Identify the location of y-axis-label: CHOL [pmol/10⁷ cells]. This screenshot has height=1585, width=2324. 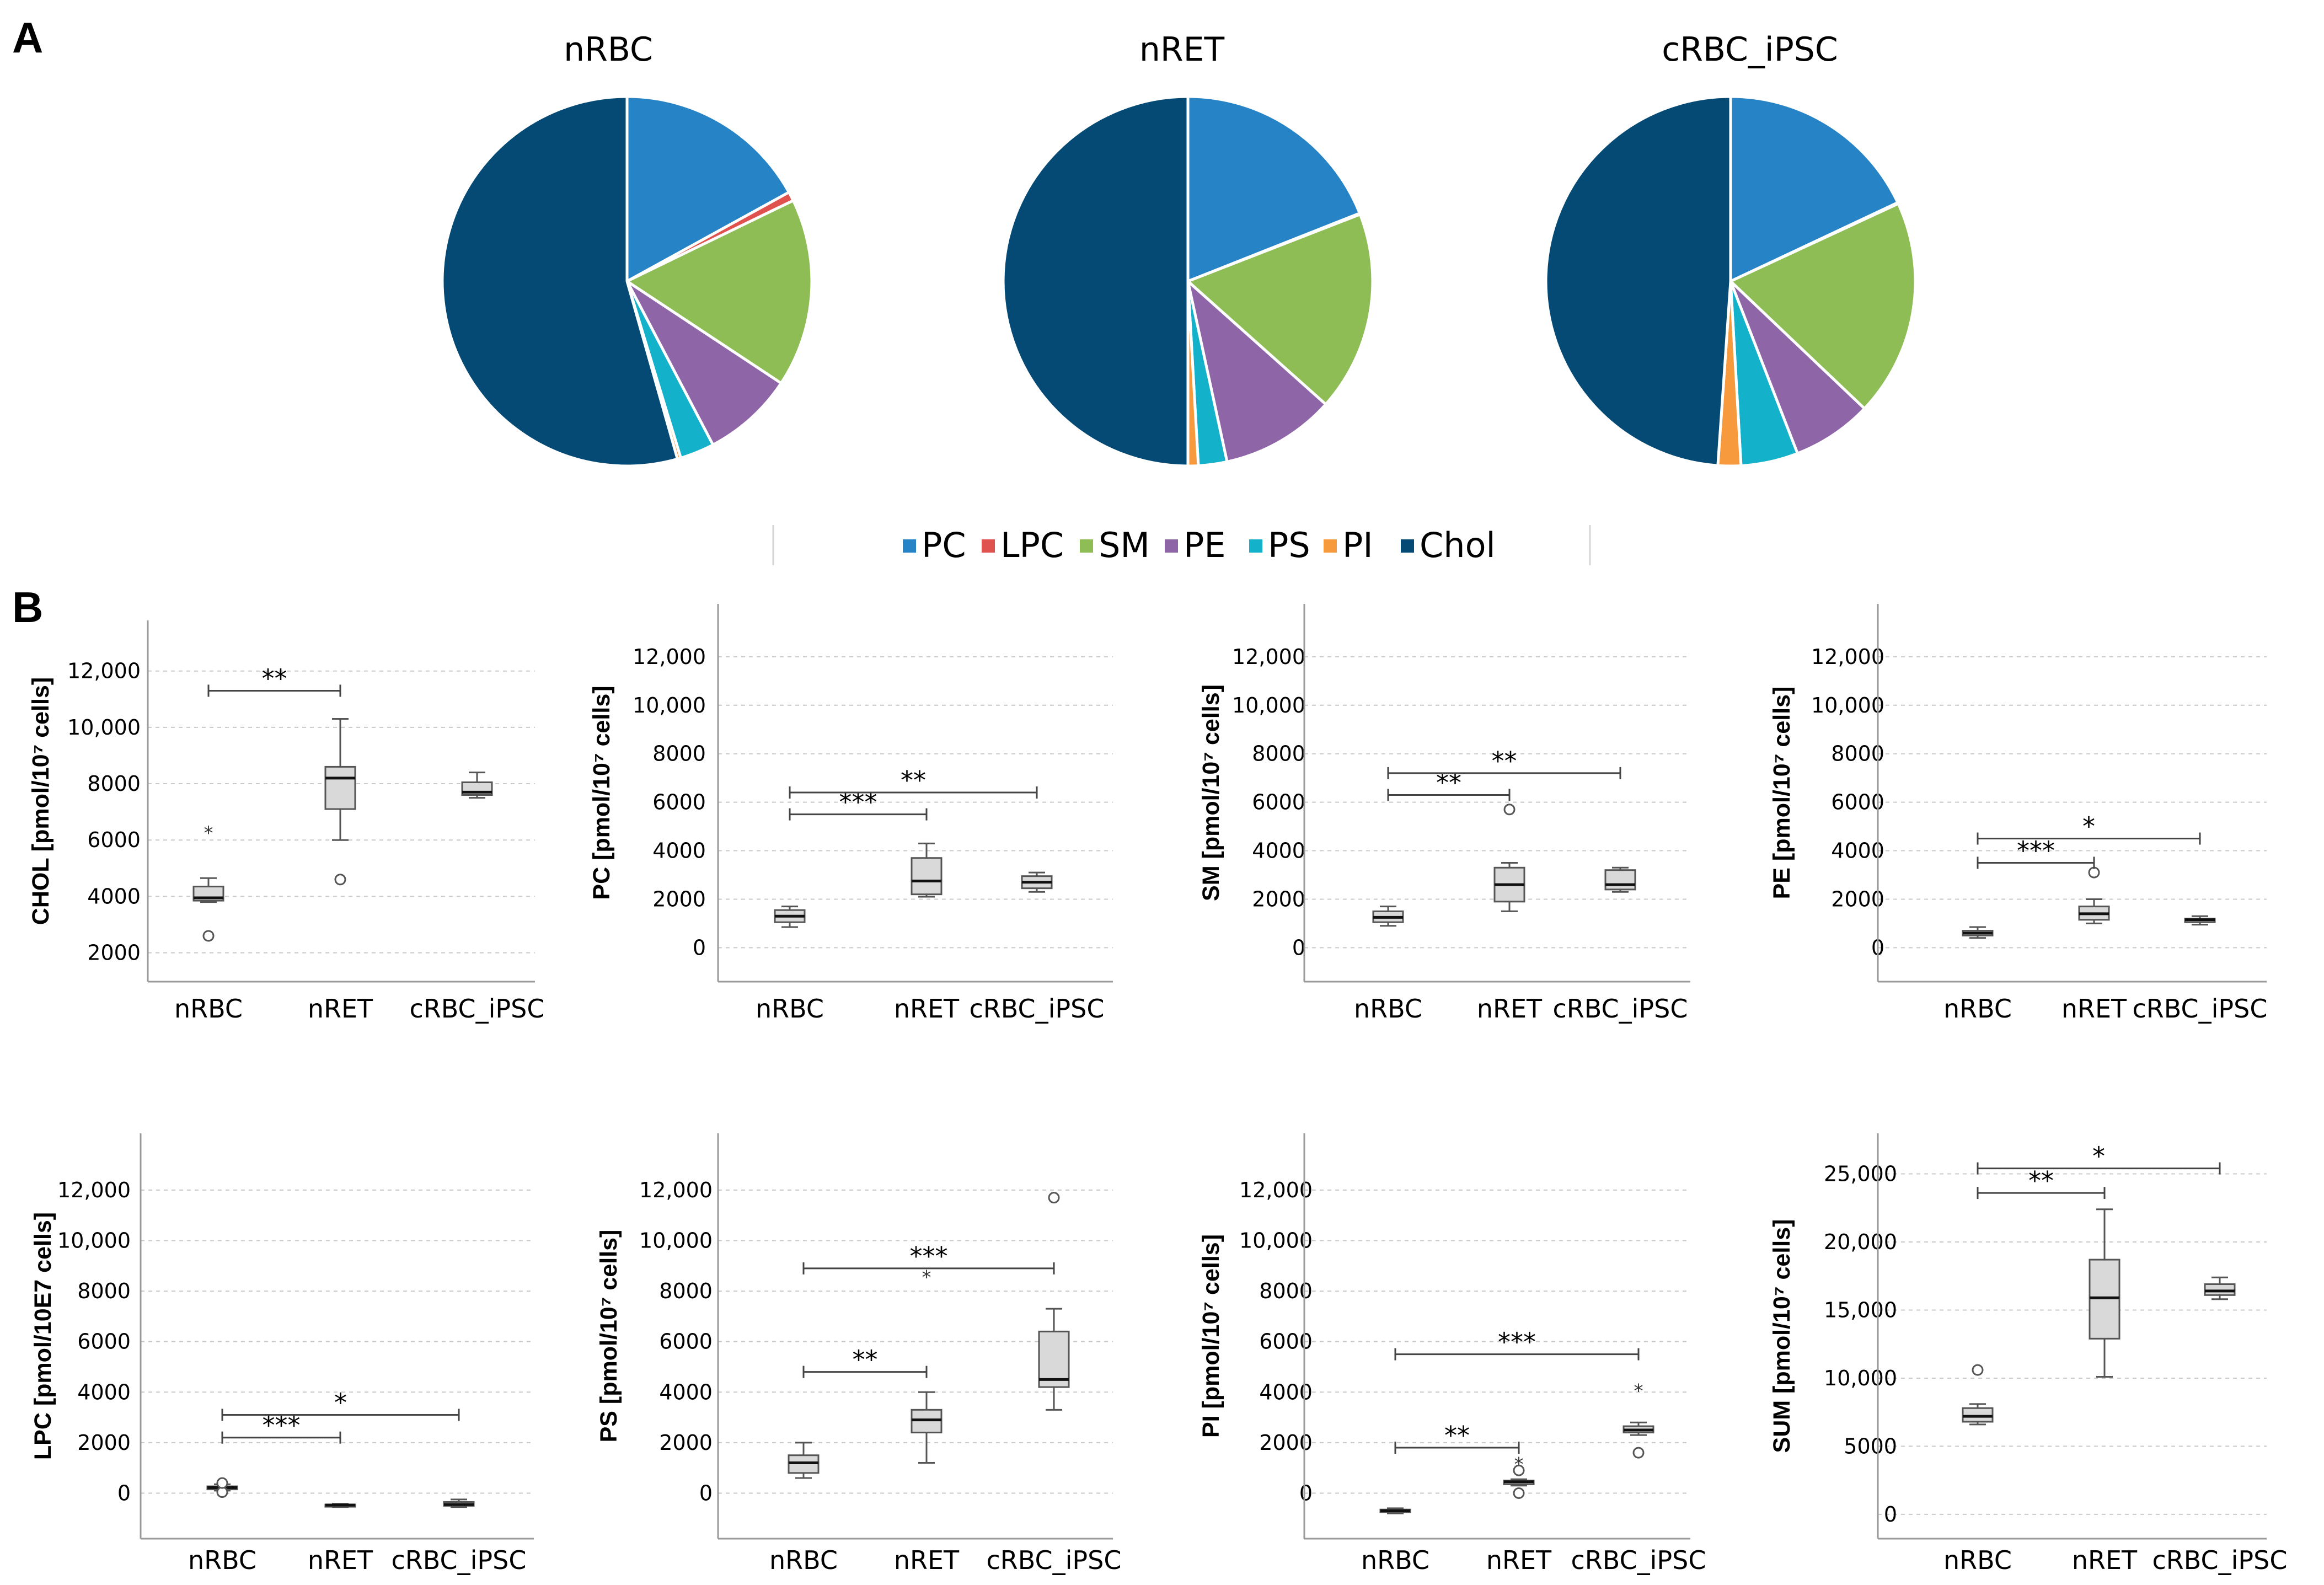
(41, 801).